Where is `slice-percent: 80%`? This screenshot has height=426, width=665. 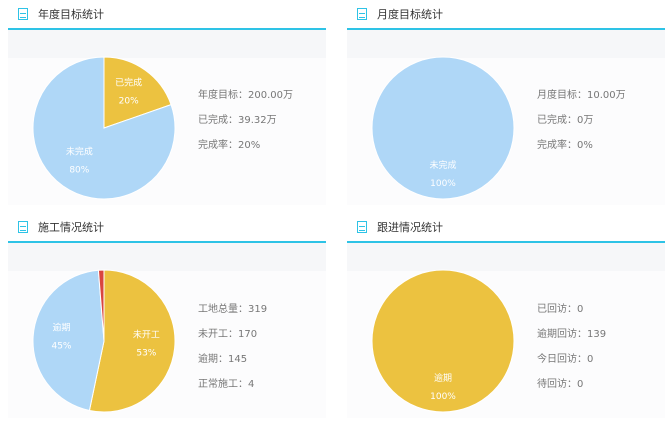 slice-percent: 80% is located at coordinates (79, 171).